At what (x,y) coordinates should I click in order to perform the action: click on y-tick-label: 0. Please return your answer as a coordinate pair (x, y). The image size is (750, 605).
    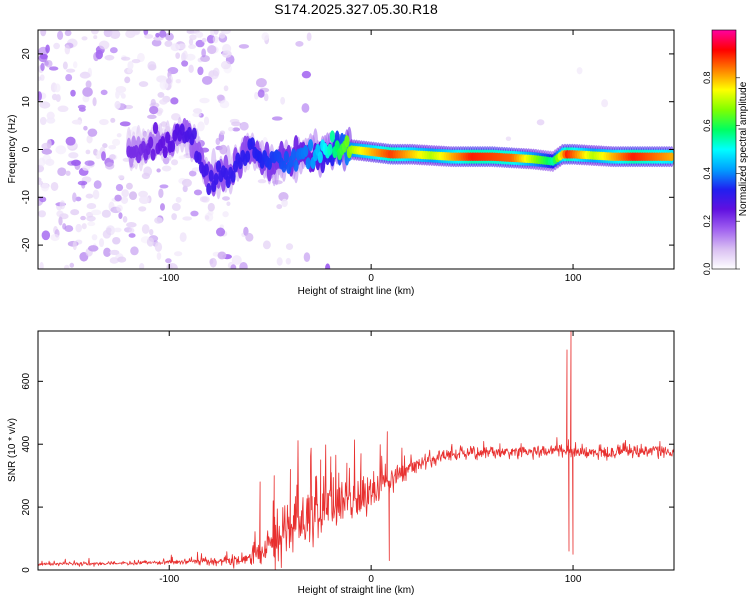
    Looking at the image, I should click on (26, 149).